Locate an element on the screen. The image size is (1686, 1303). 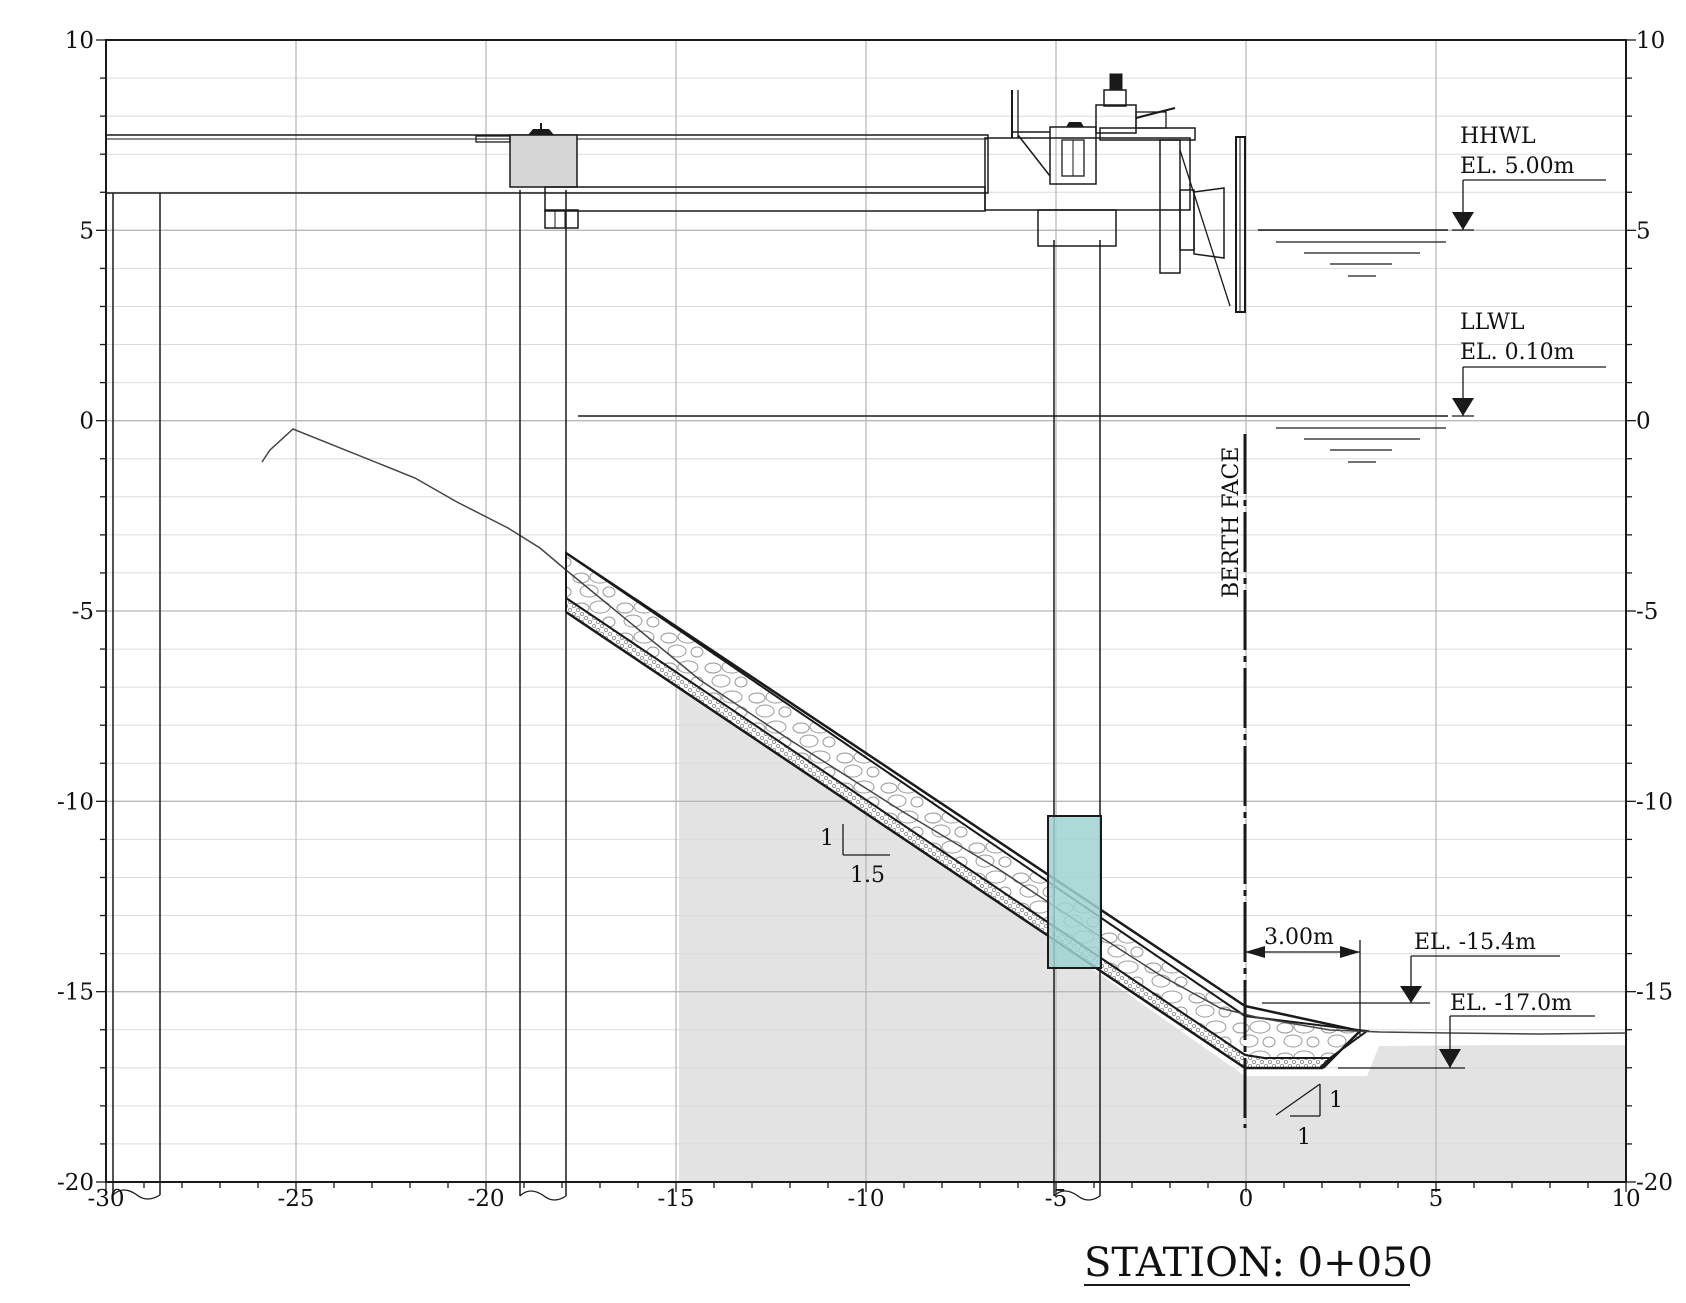
x-tick-label: -20 is located at coordinates (485, 1199).